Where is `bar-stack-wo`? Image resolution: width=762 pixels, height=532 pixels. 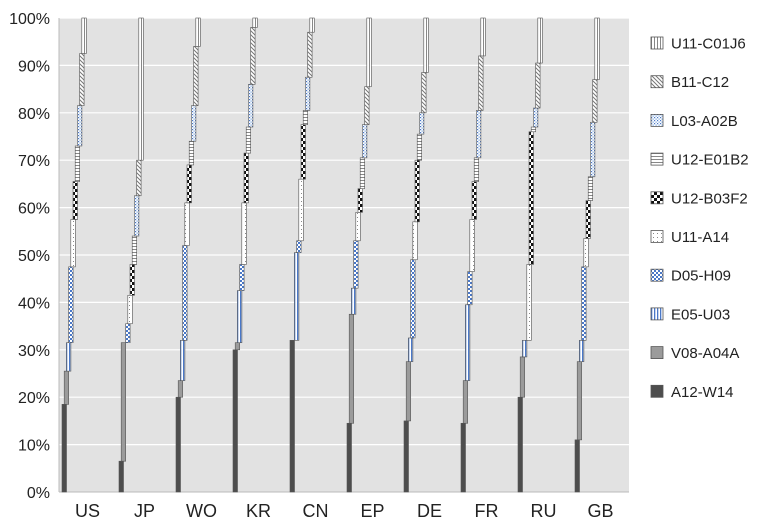 bar-stack-wo is located at coordinates (188, 255).